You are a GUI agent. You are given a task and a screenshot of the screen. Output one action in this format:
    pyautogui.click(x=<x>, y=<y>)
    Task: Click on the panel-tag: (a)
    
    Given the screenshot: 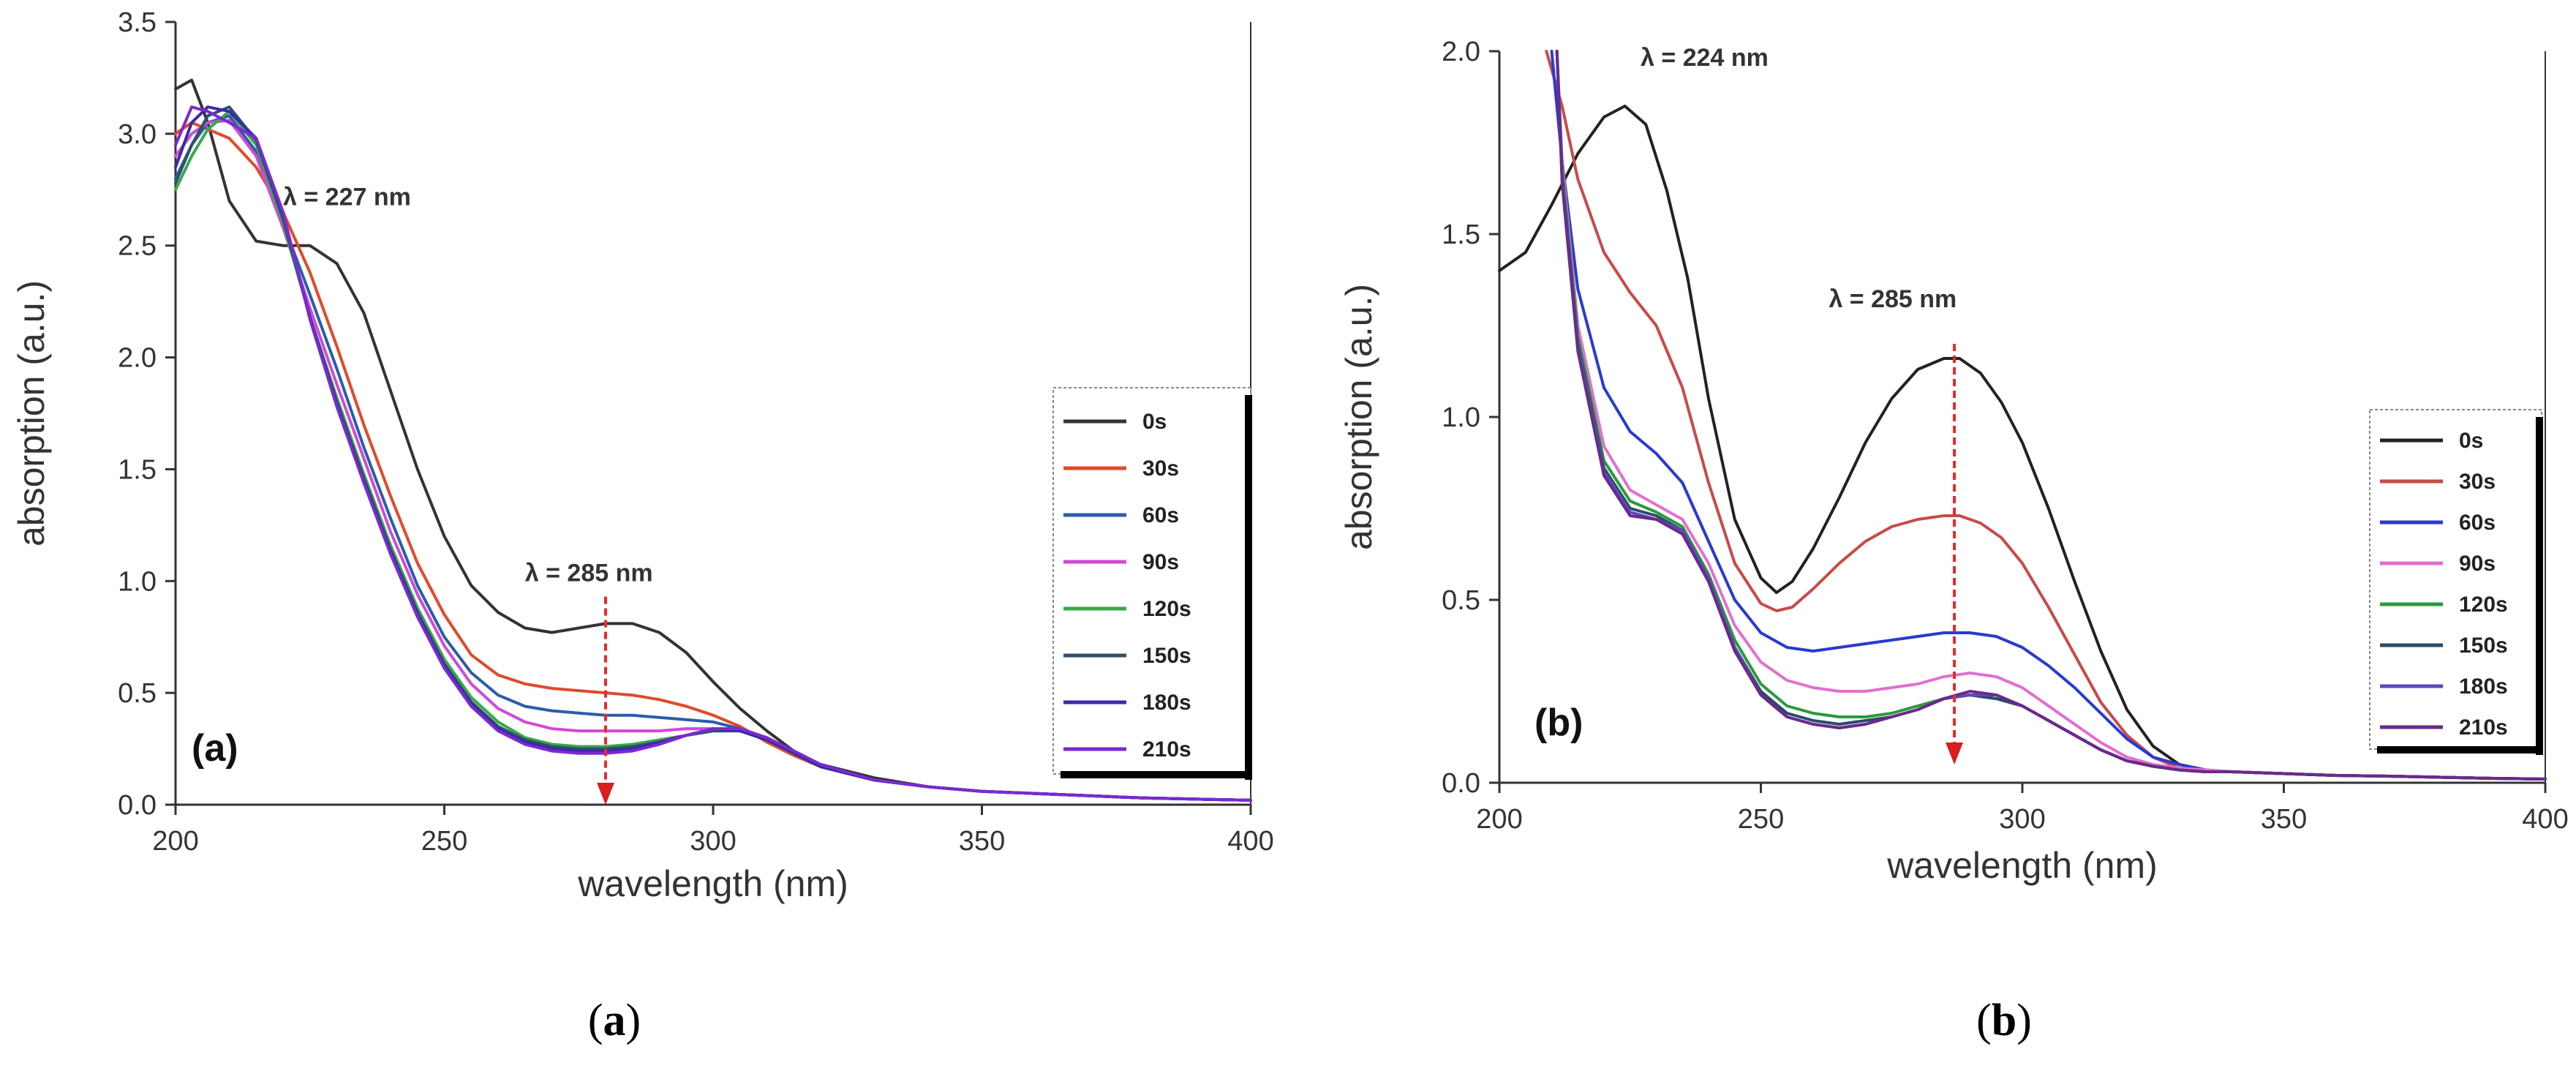 What is the action you would take?
    pyautogui.click(x=215, y=749)
    